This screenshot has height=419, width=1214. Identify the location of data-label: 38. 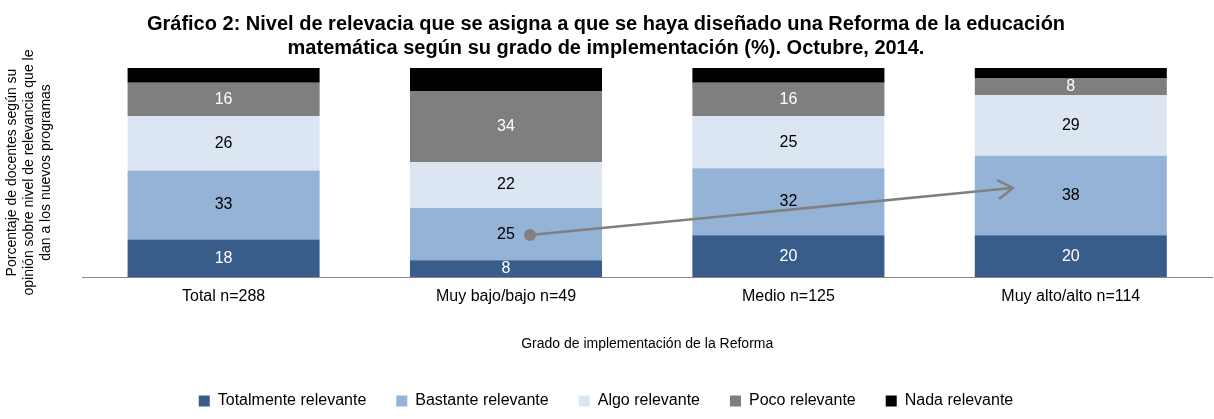
(1070, 194).